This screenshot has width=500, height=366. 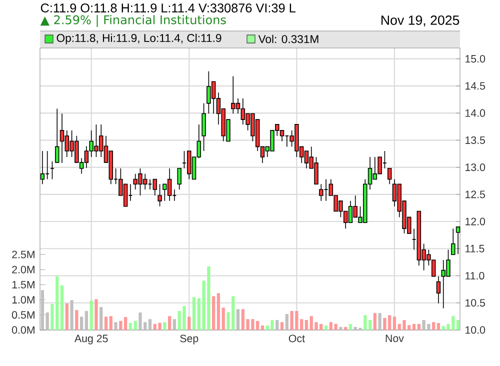 What do you see at coordinates (475, 276) in the screenshot?
I see `y-tick-label: 11.0` at bounding box center [475, 276].